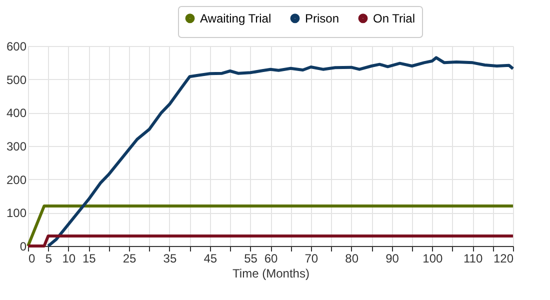  What do you see at coordinates (432, 259) in the screenshot?
I see `x-tick-label: 100` at bounding box center [432, 259].